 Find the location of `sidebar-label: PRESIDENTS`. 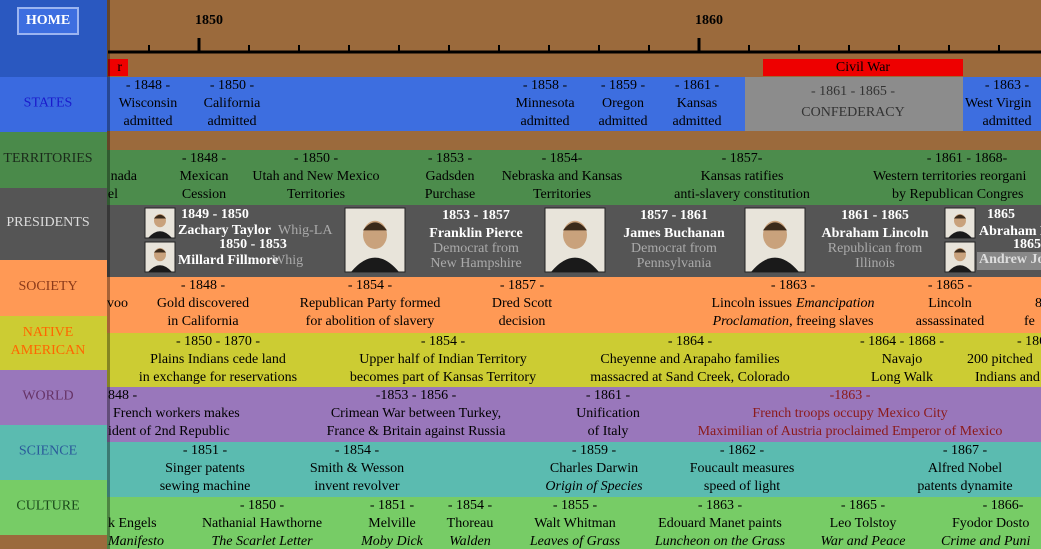

sidebar-label: PRESIDENTS is located at coordinates (47, 222).